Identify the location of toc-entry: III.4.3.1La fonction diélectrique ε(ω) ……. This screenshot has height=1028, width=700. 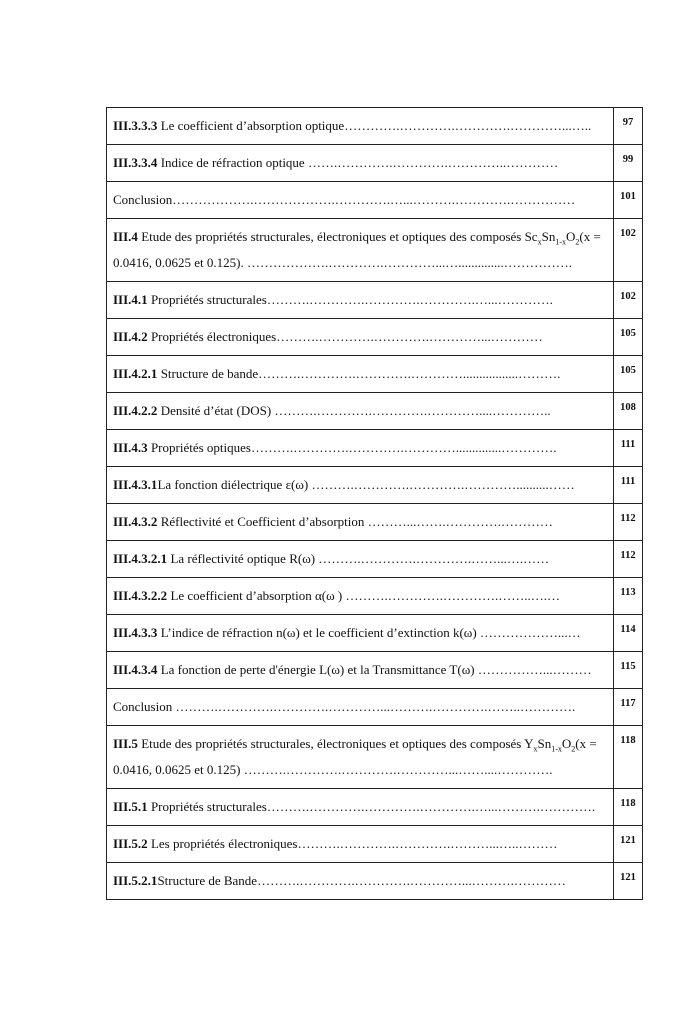
(360, 485).